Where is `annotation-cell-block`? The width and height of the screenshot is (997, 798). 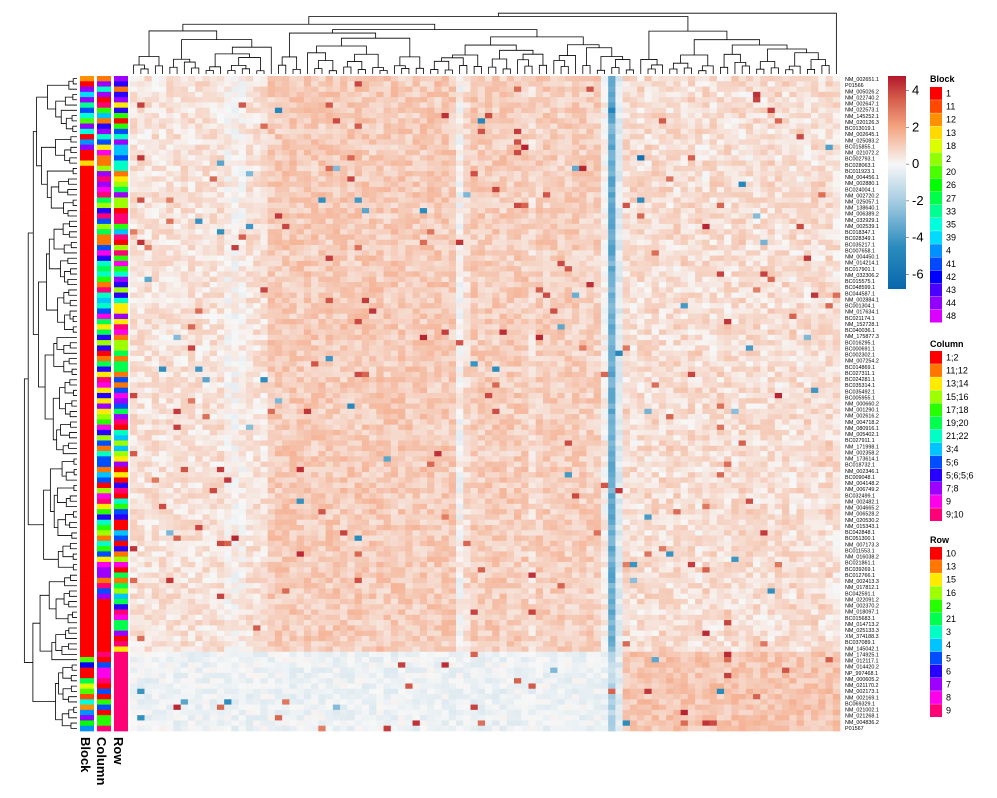 annotation-cell-block is located at coordinates (87, 263).